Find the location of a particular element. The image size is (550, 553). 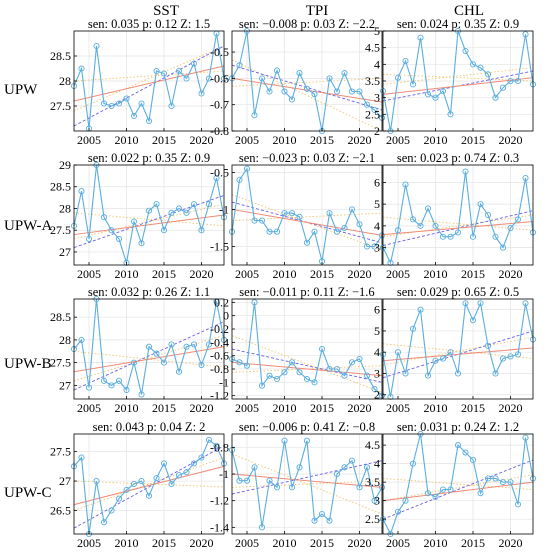

y-tick-label: -0.8 is located at coordinates (219, 369).